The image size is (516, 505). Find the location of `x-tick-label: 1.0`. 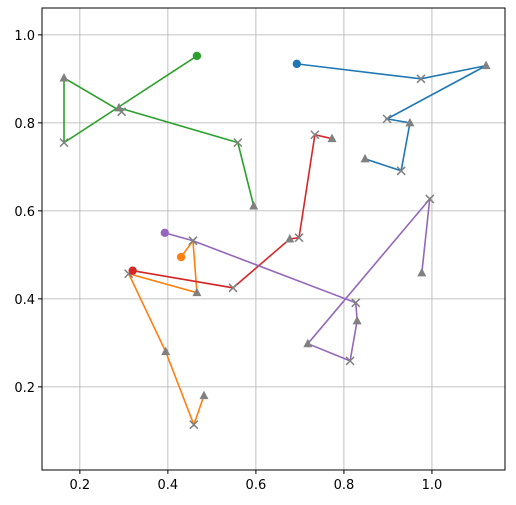

x-tick-label: 1.0 is located at coordinates (432, 485).